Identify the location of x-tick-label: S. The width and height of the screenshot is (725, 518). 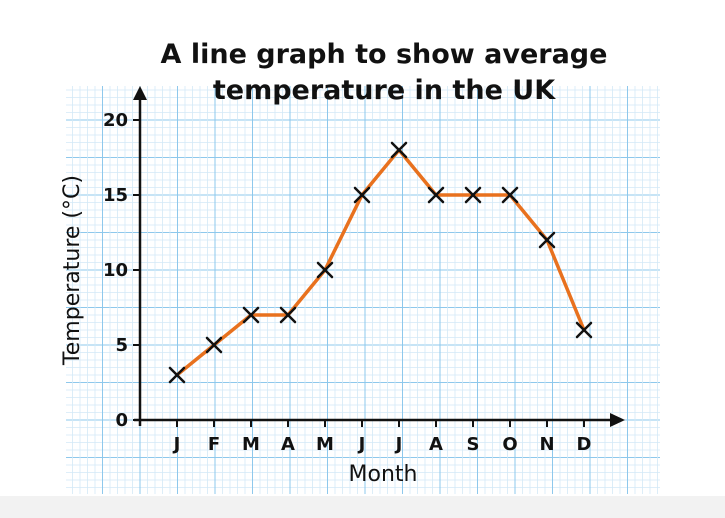
(473, 444).